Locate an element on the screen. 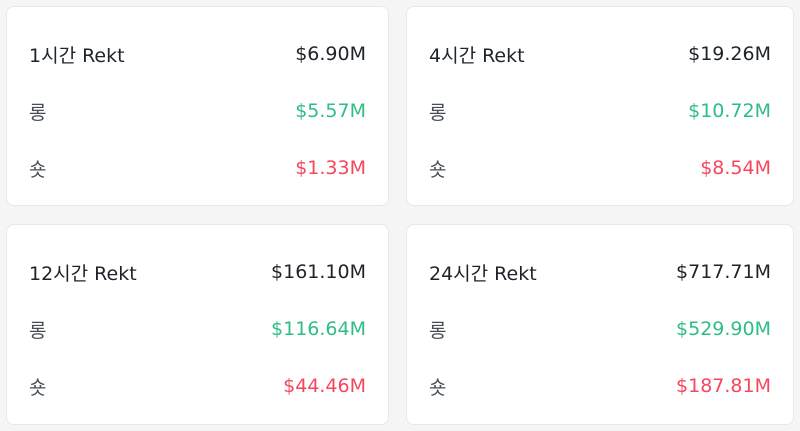 Image resolution: width=800 pixels, height=431 pixels. card-title: 4시간 Rekt is located at coordinates (477, 55).